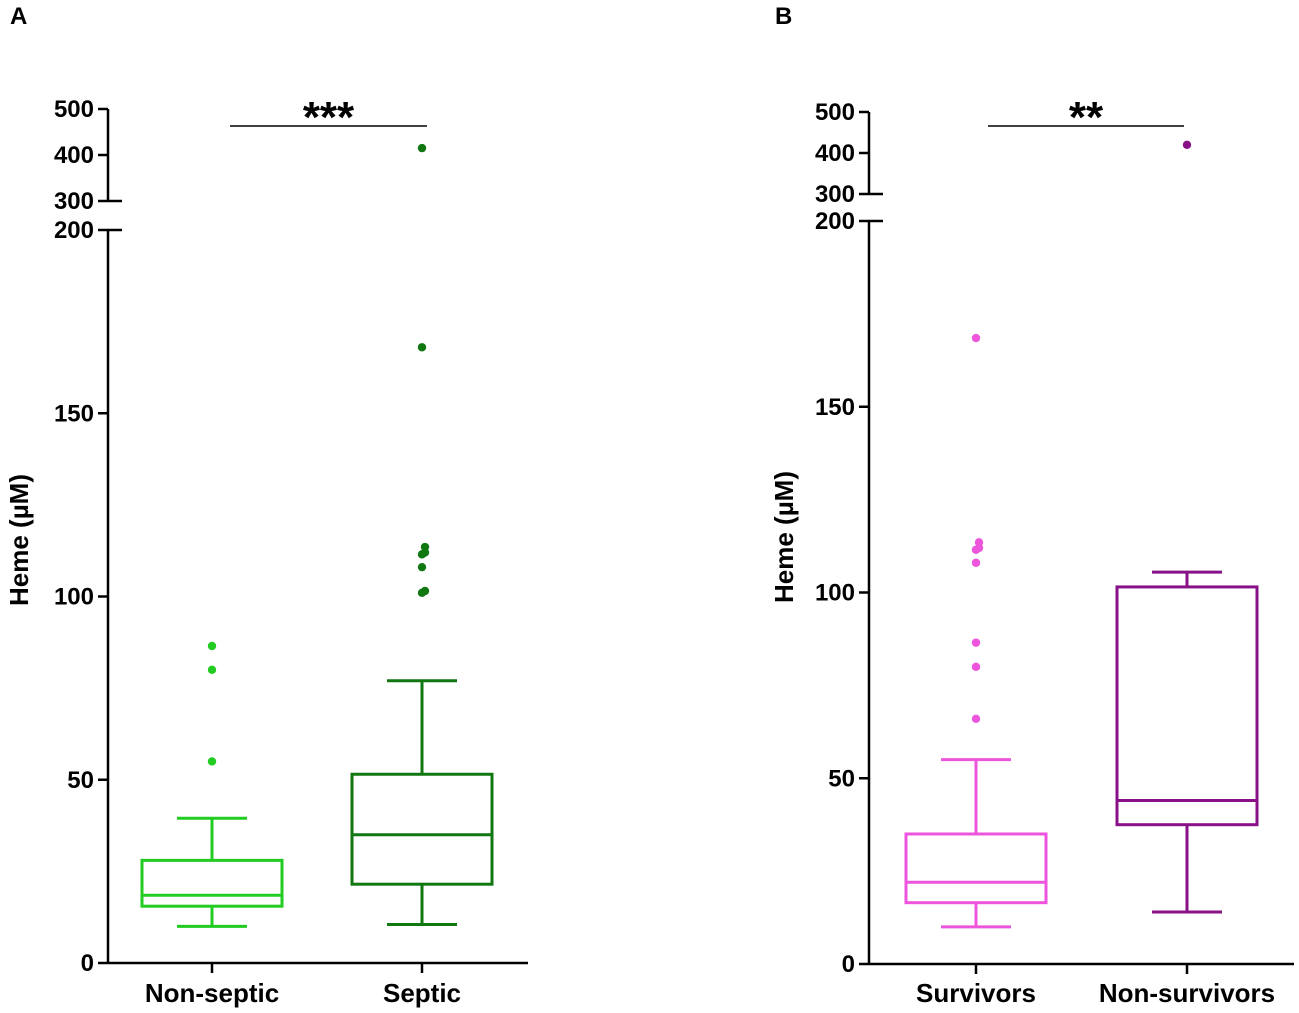  I want to click on x-category-label: Survivors, so click(976, 993).